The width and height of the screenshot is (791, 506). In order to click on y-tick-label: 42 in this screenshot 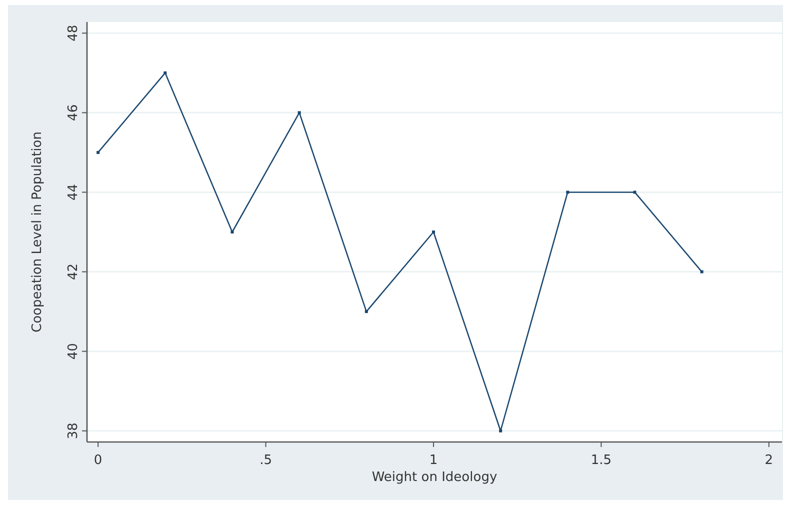, I will do `click(73, 272)`.